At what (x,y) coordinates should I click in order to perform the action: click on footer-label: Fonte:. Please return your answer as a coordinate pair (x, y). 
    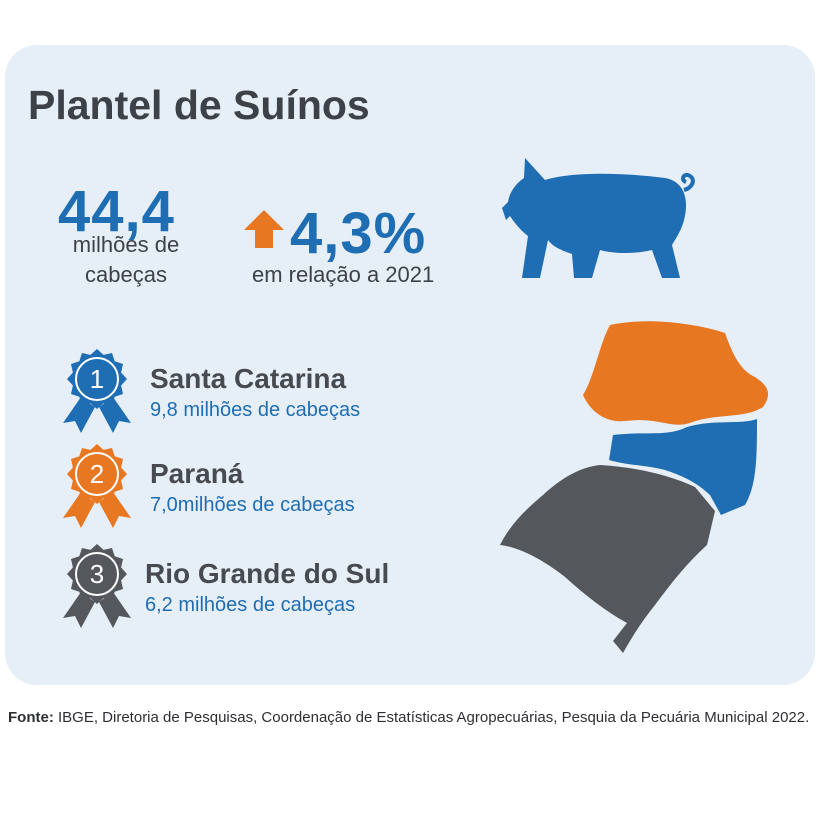
    Looking at the image, I should click on (31, 717).